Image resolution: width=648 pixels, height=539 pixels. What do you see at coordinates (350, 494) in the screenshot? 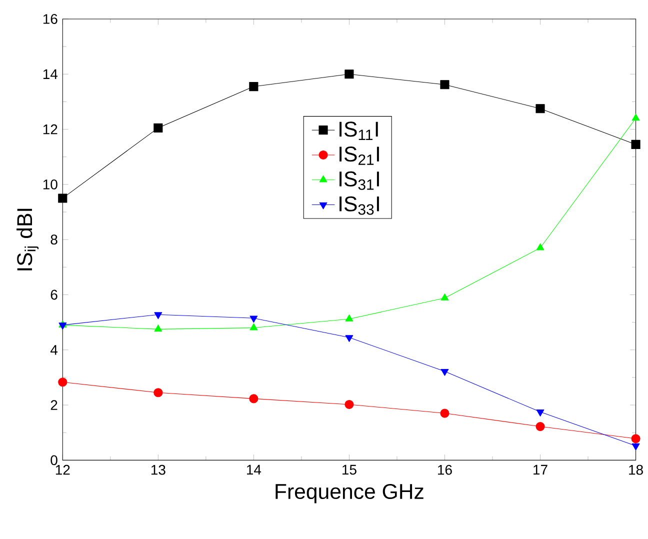
I see `x-axis-title: Frequence GHz` at bounding box center [350, 494].